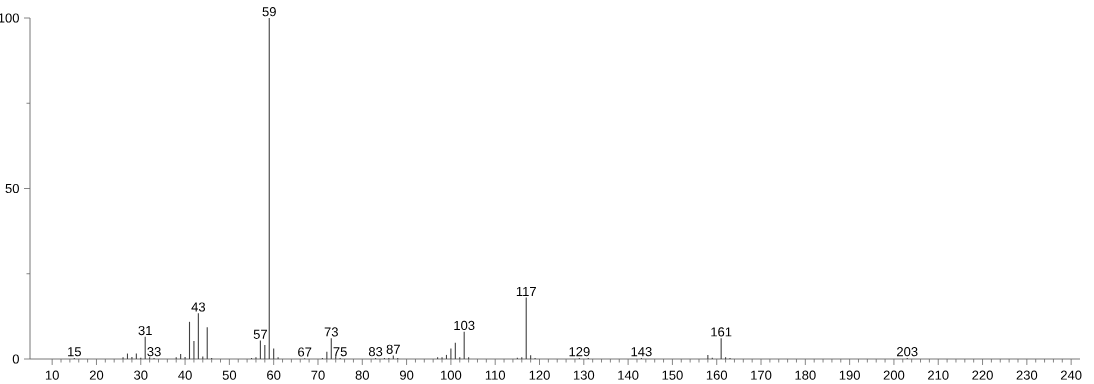 This screenshot has height=384, width=1094. Describe the element at coordinates (15, 359) in the screenshot. I see `y-tick-label: 0` at that location.